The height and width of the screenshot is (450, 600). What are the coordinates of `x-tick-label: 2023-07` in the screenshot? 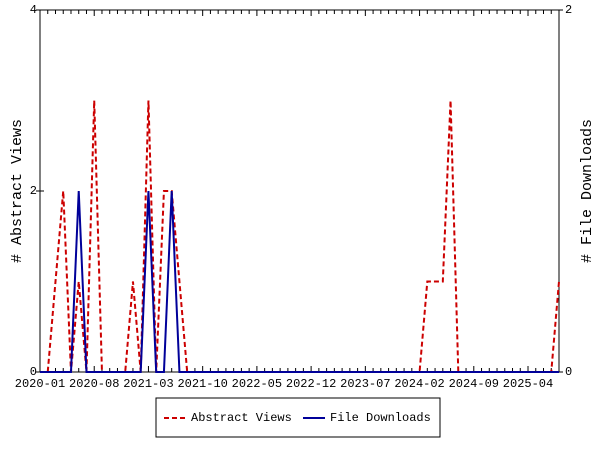 It's located at (365, 384).